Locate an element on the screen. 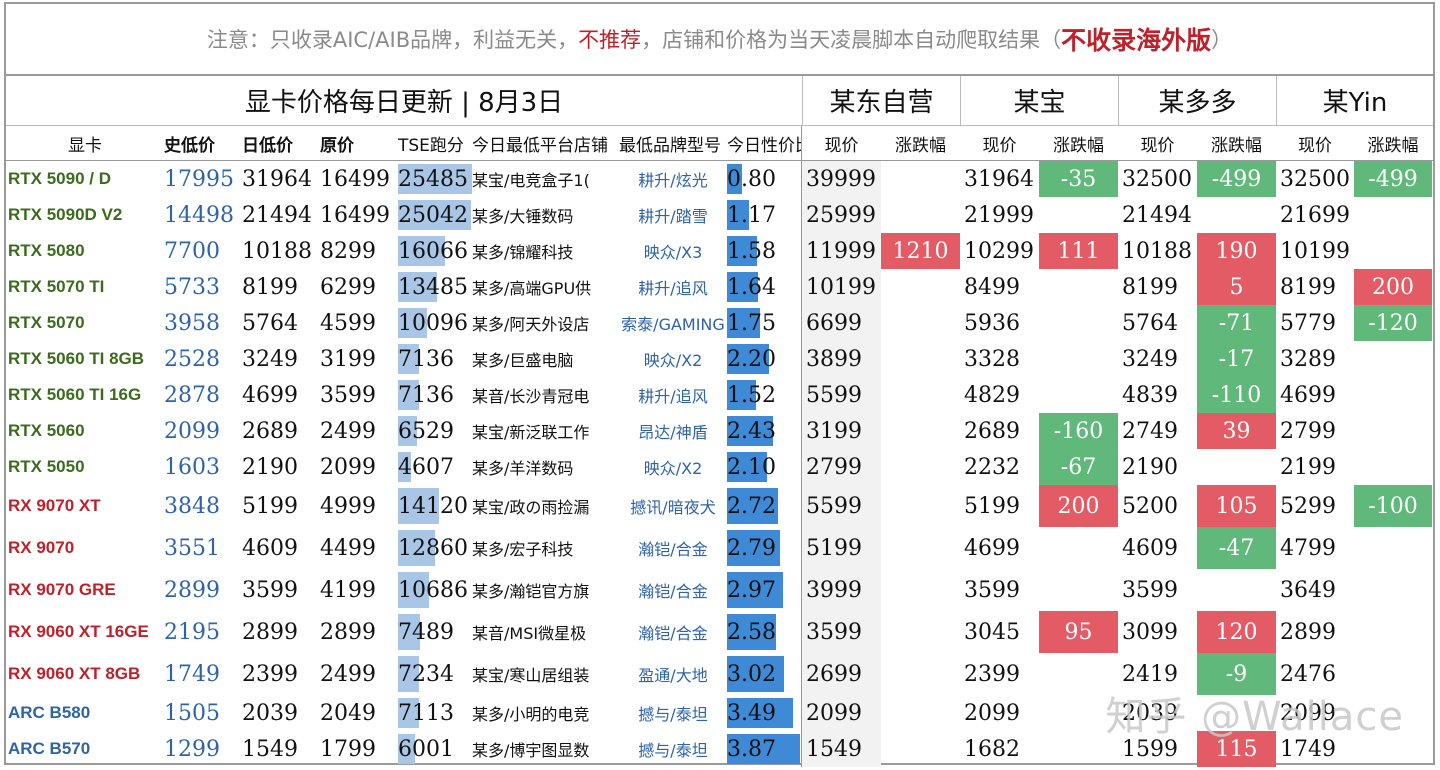  notice-no-overseas: 不收录海外版 is located at coordinates (1136, 40).